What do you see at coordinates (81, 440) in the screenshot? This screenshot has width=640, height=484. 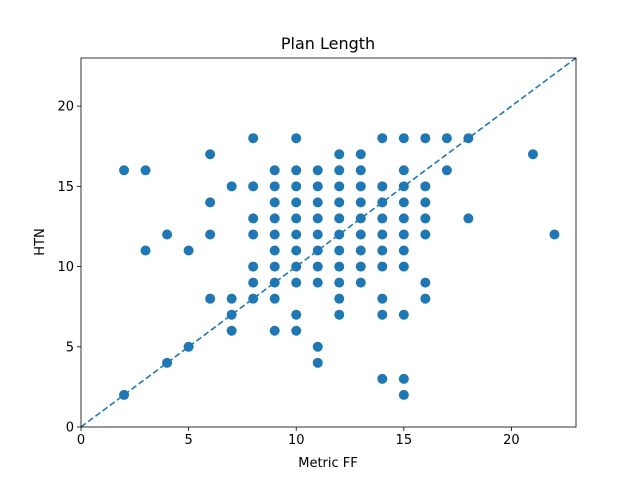 I see `x-tick-label: 0` at bounding box center [81, 440].